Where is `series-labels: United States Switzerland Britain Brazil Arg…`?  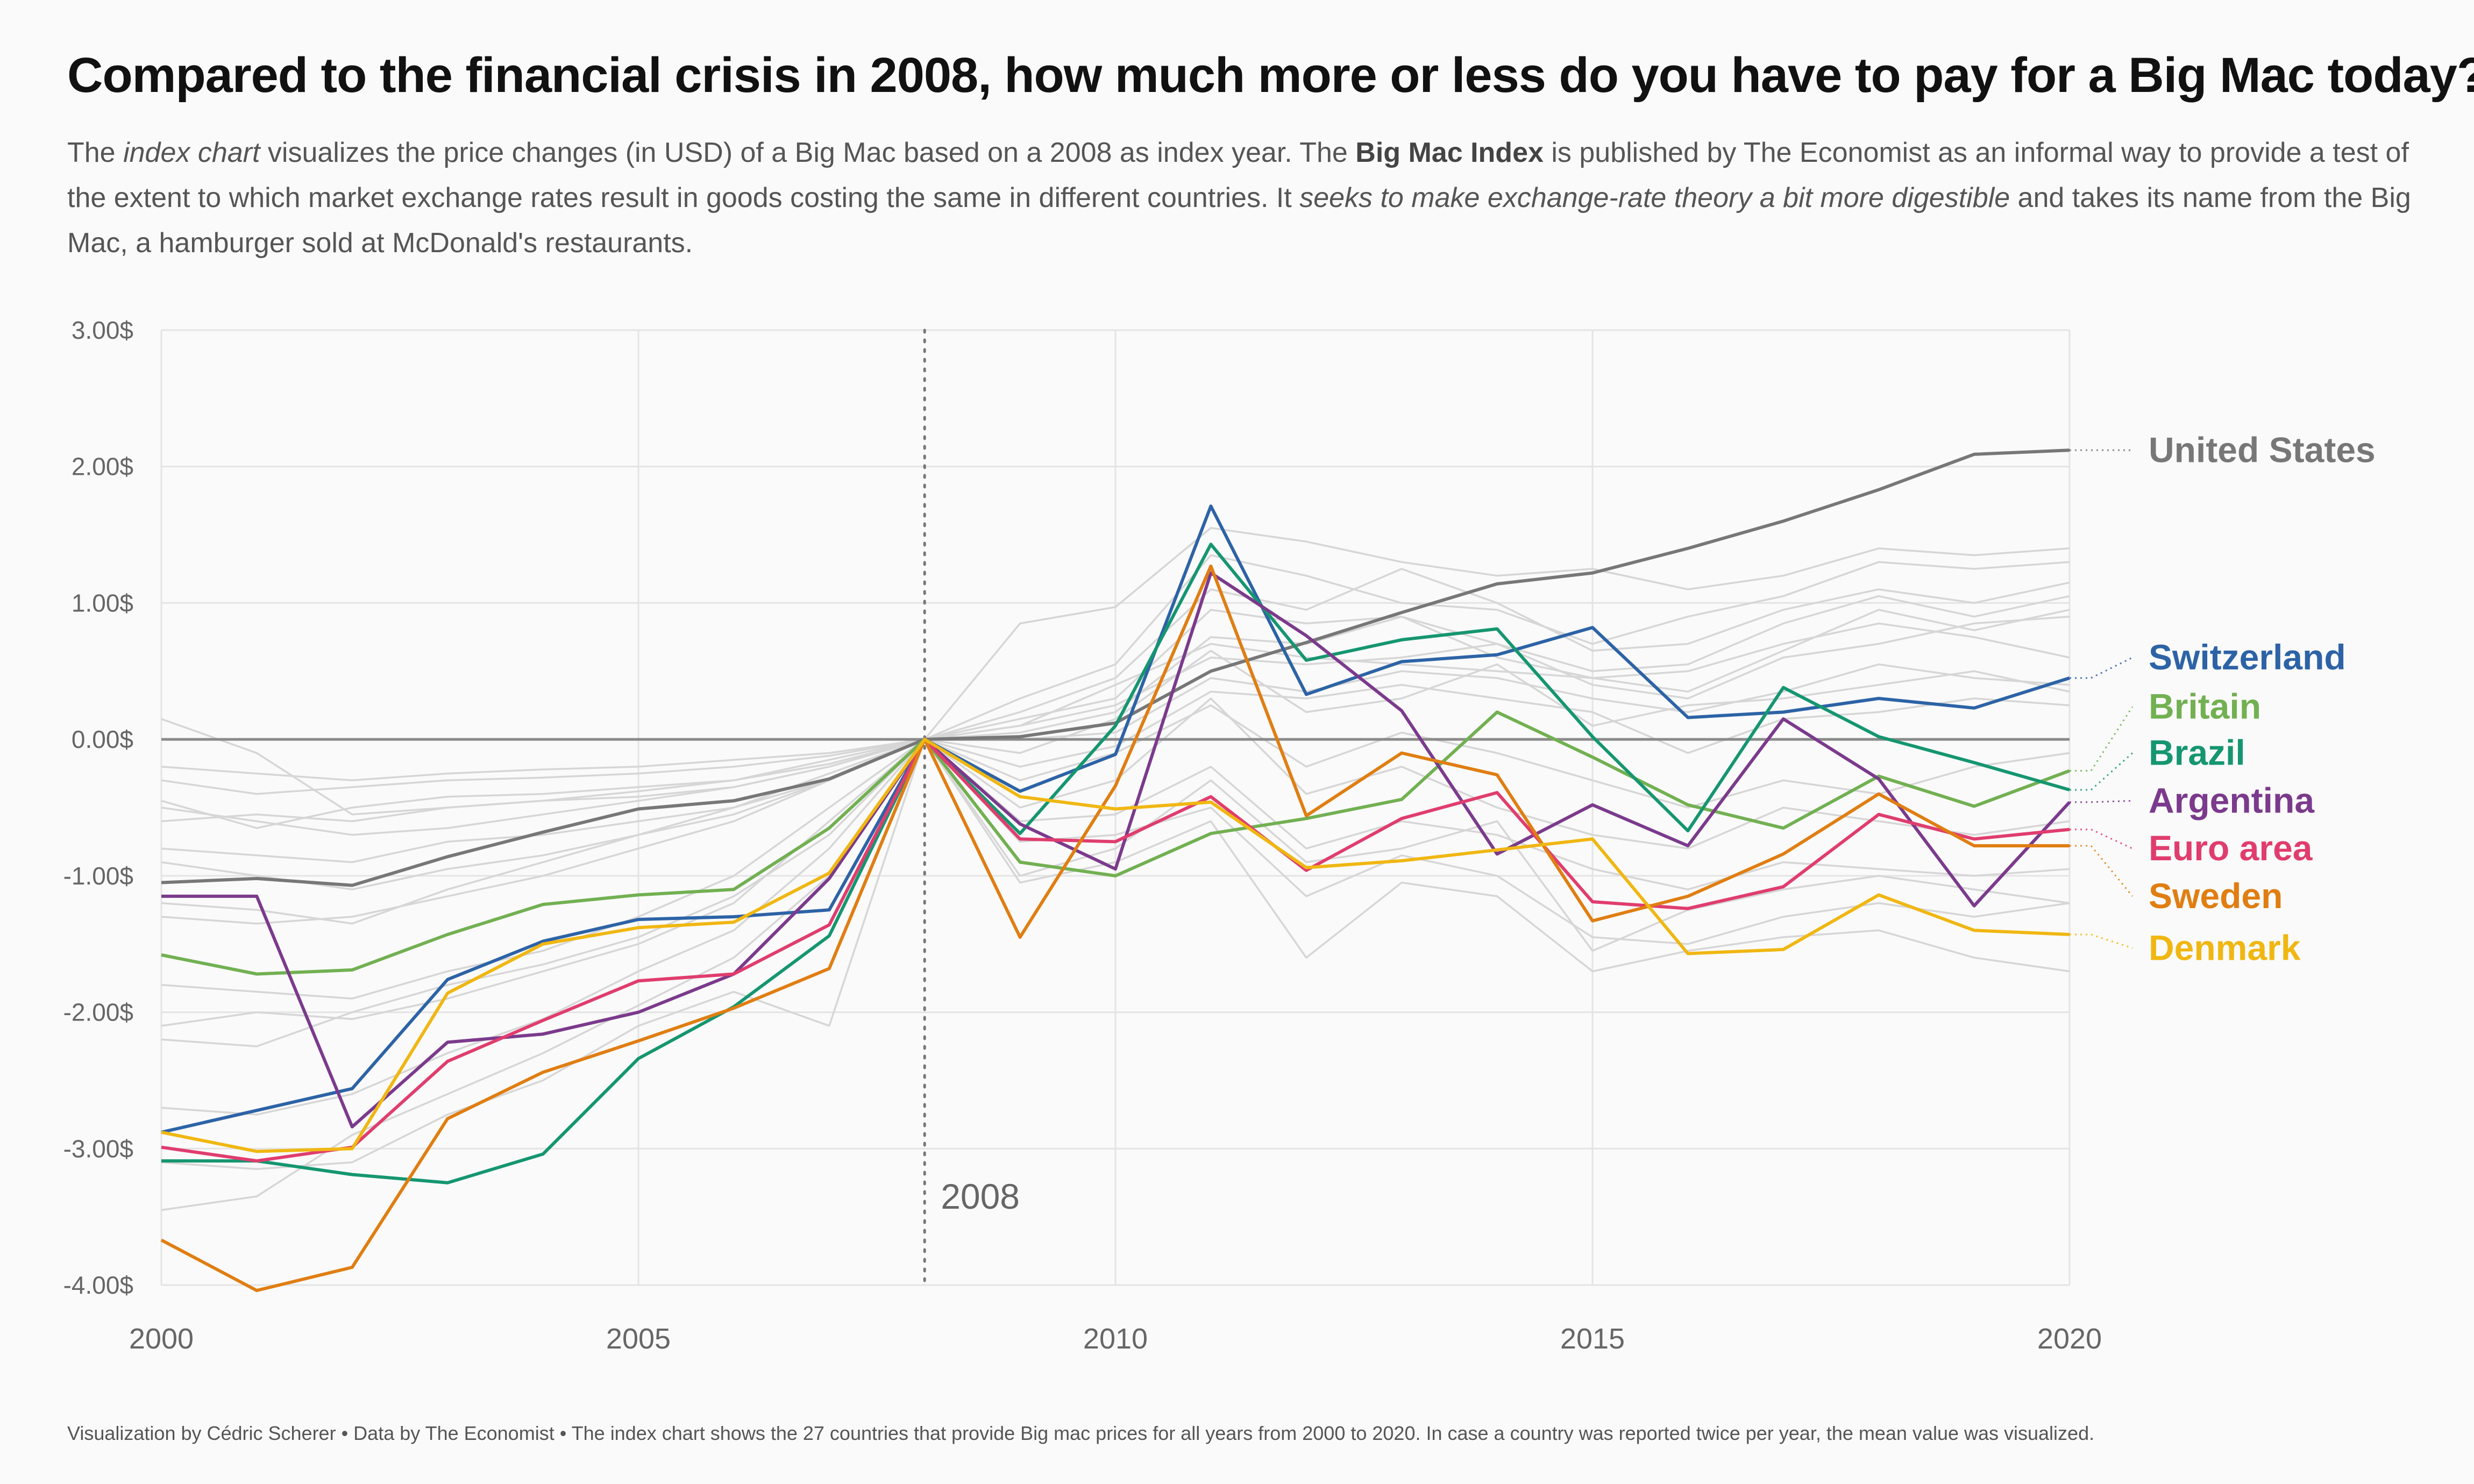
series-labels: United States Switzerland Britain Brazil Arg… is located at coordinates (2223, 698).